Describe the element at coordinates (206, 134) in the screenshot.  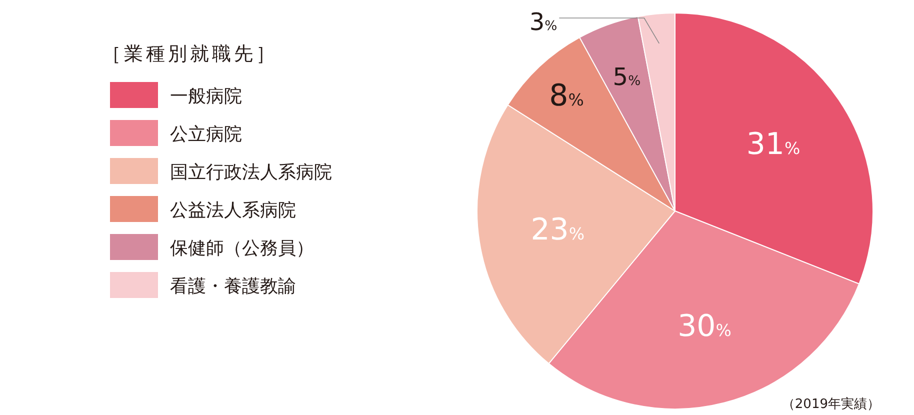
I see `legend-label: 公立病院` at that location.